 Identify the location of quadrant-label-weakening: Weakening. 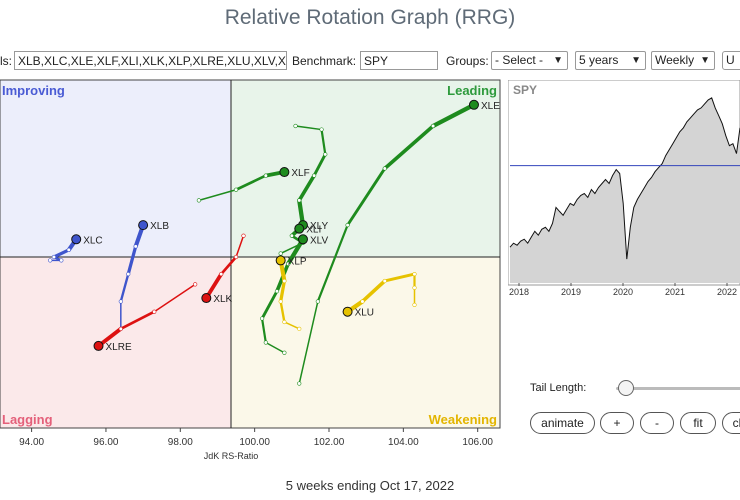
(463, 419).